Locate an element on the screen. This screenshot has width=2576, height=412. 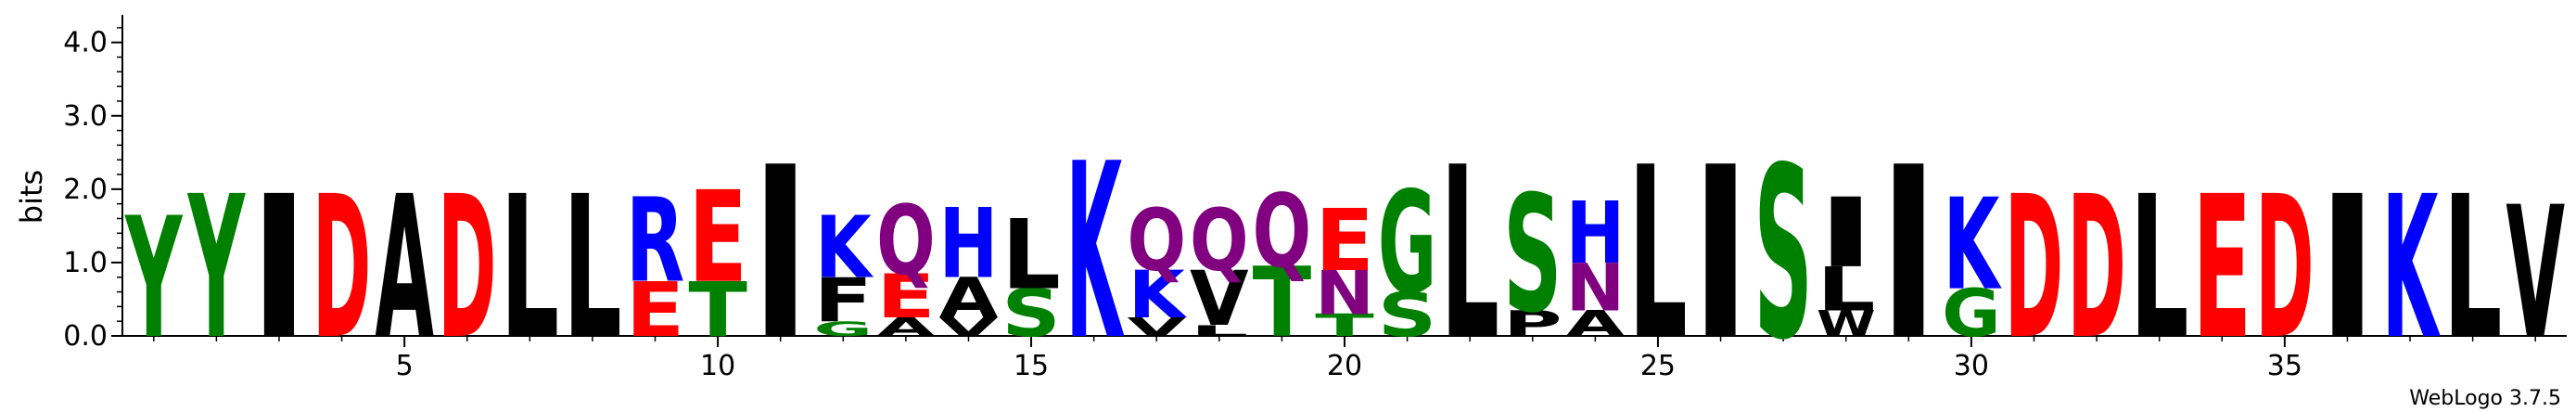
x-tick-label: 35 is located at coordinates (2285, 366).